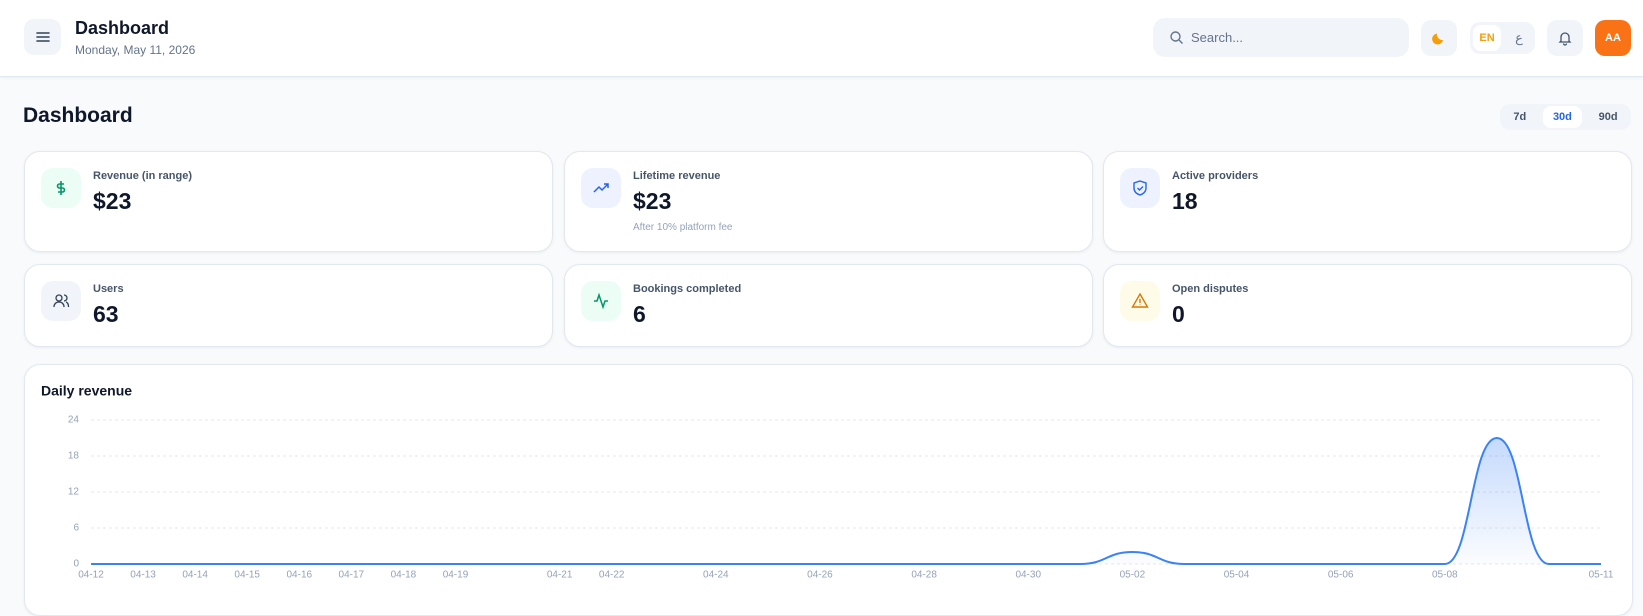 This screenshot has width=1643, height=616. I want to click on y-tick-label: 24, so click(74, 420).